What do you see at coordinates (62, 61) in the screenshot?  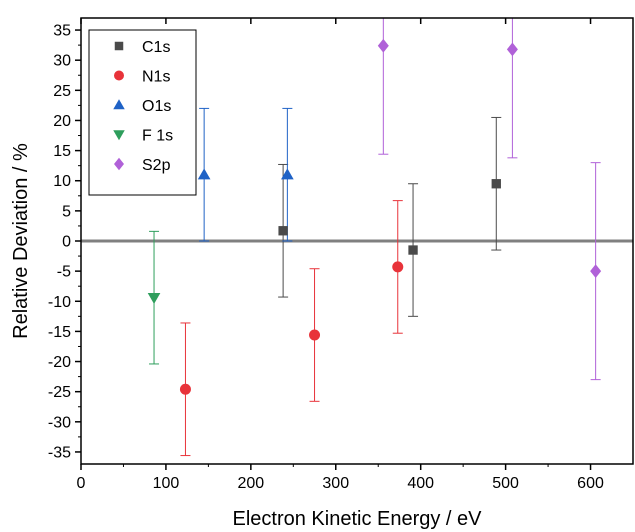 I see `y-tick-label: 30` at bounding box center [62, 61].